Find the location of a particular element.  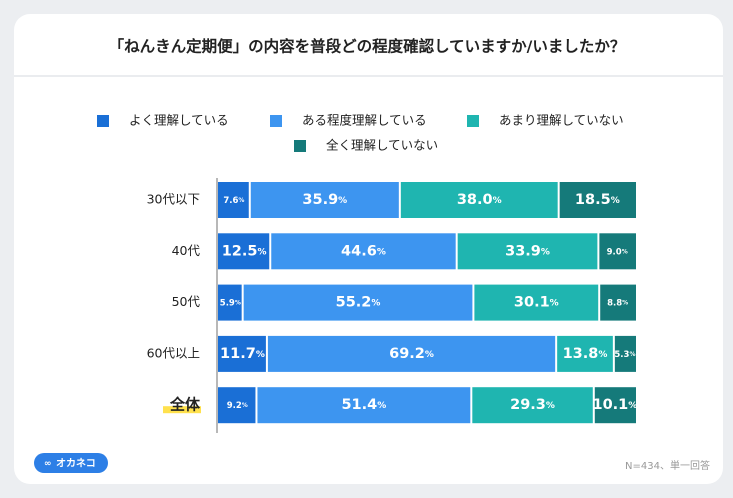

value-label: 5.3% is located at coordinates (624, 354).